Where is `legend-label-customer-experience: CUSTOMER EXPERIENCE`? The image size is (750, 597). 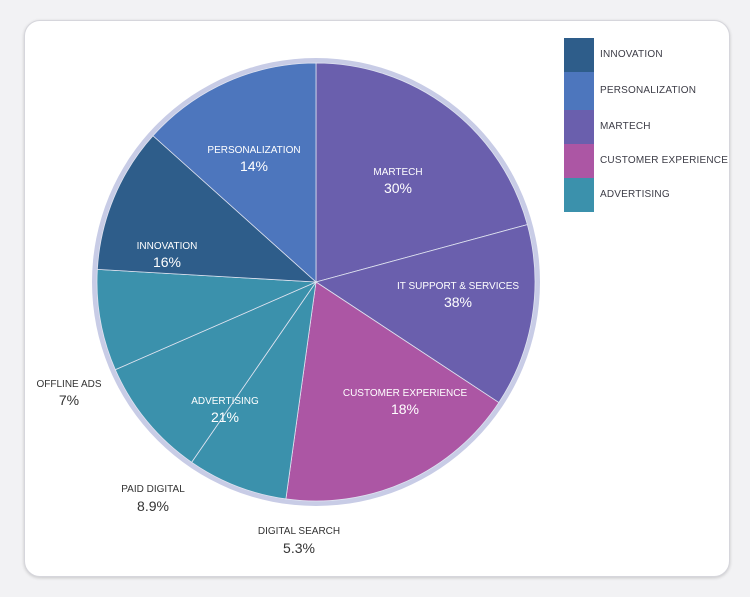 legend-label-customer-experience: CUSTOMER EXPERIENCE is located at coordinates (664, 160).